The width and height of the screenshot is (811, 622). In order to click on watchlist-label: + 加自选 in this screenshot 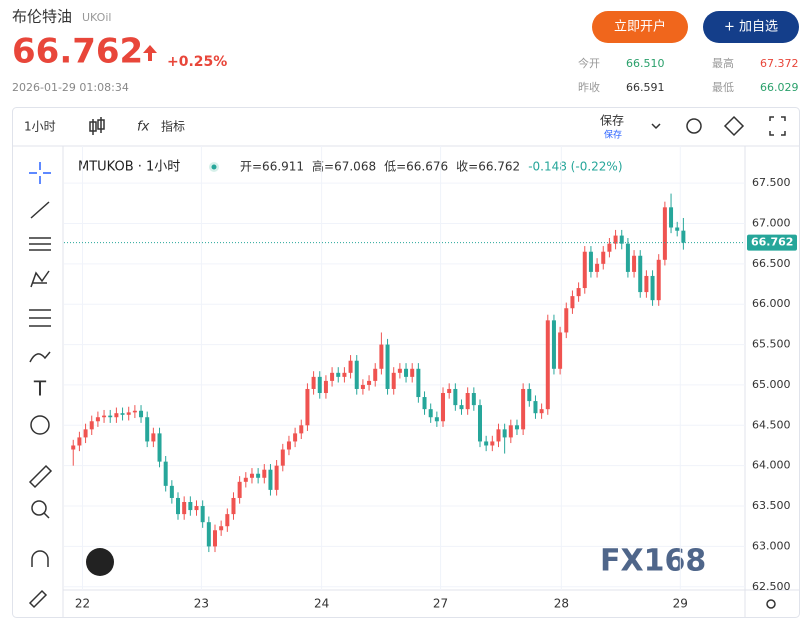, I will do `click(751, 27)`.